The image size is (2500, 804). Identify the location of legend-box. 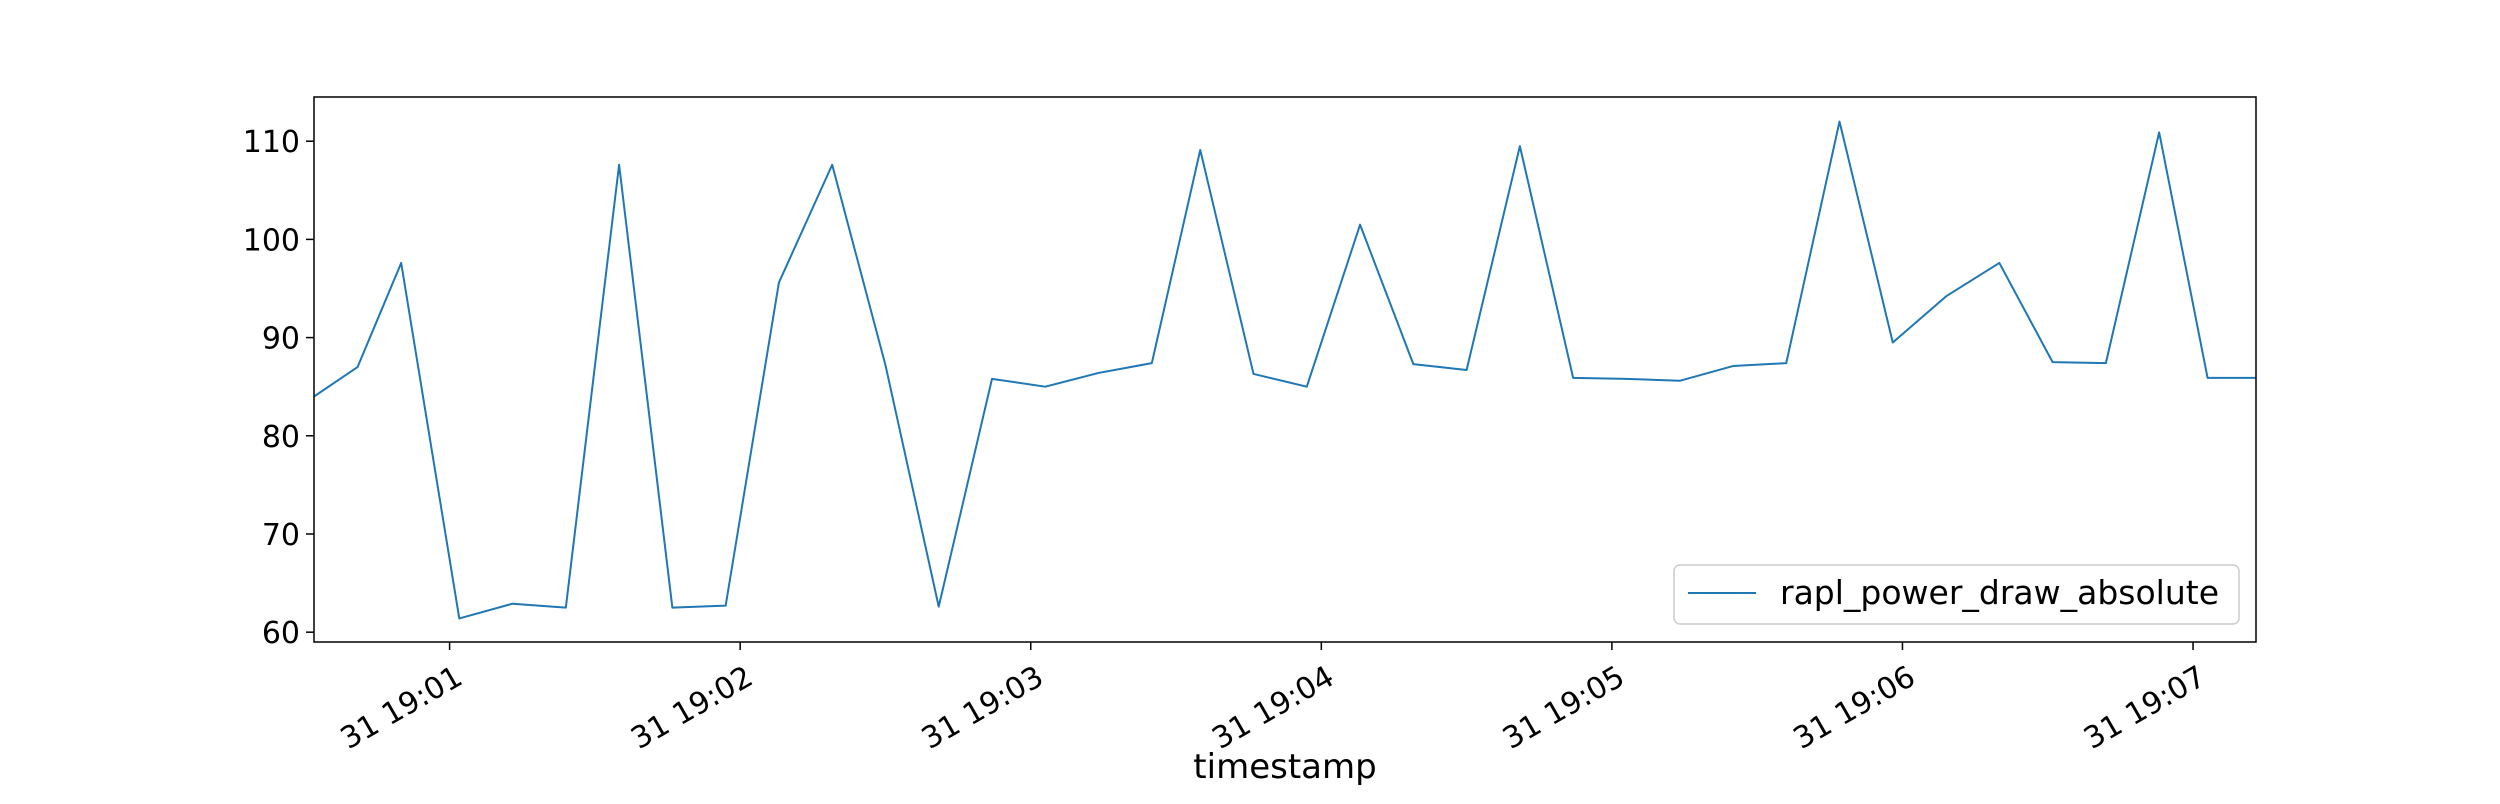
(1956, 594).